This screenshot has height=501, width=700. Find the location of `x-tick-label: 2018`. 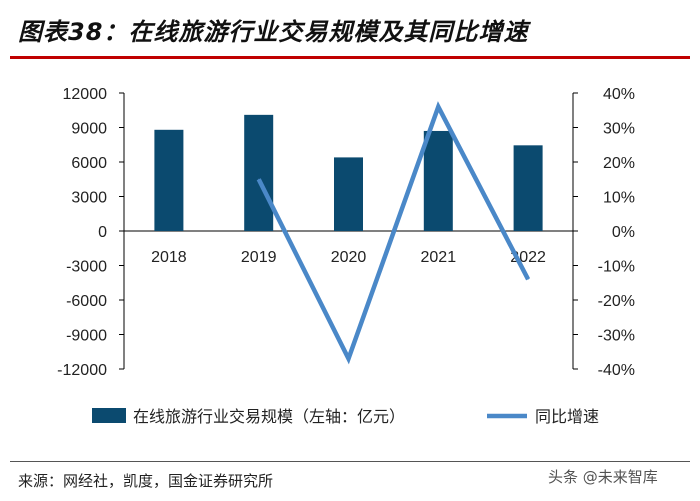

x-tick-label: 2018 is located at coordinates (169, 257).